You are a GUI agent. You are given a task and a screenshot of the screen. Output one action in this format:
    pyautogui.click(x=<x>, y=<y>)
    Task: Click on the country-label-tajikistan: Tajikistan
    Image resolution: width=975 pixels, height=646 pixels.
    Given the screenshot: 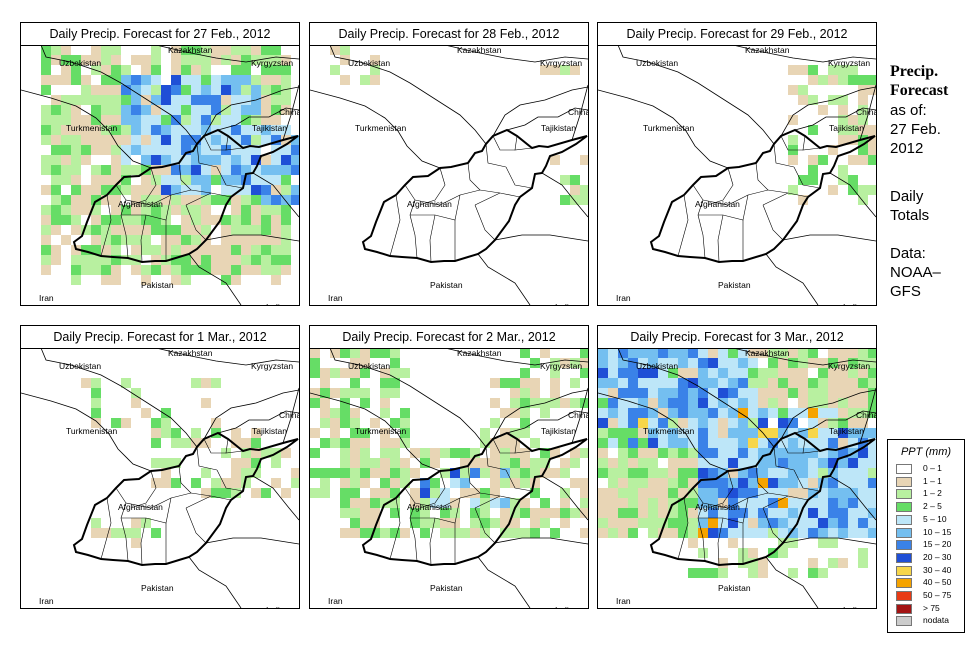 What is the action you would take?
    pyautogui.click(x=558, y=128)
    